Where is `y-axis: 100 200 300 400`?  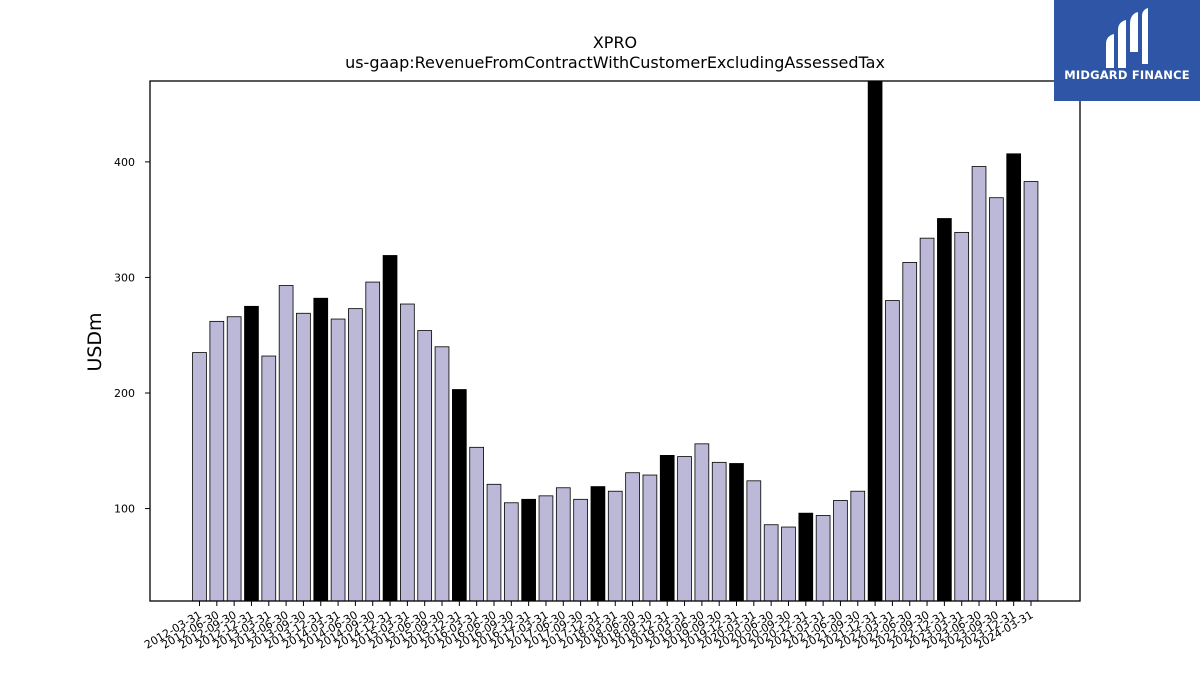 y-axis: 100 200 300 400 is located at coordinates (132, 336).